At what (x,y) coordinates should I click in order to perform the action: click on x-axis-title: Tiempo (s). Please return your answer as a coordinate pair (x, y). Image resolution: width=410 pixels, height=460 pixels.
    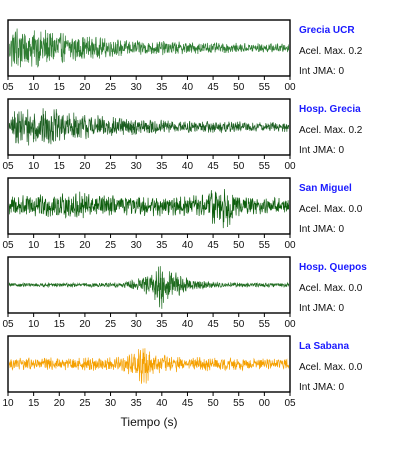
    Looking at the image, I should click on (149, 422).